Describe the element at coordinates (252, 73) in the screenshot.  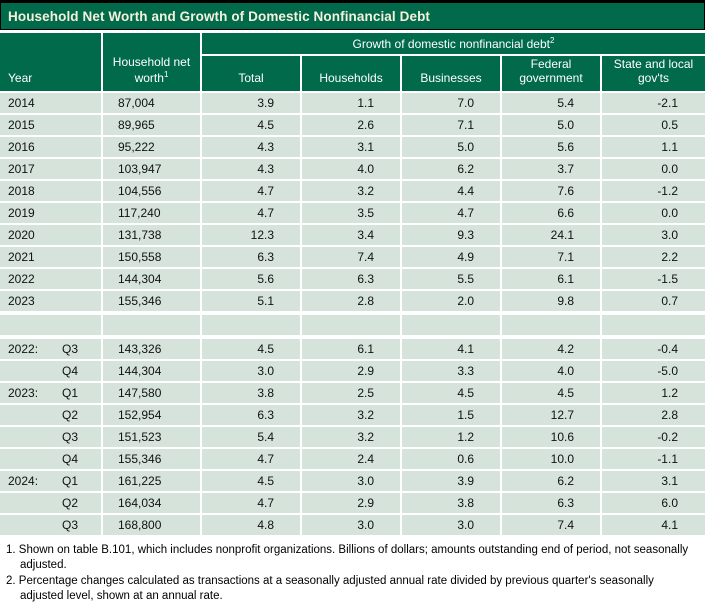
I see `col-header-total: Total` at that location.